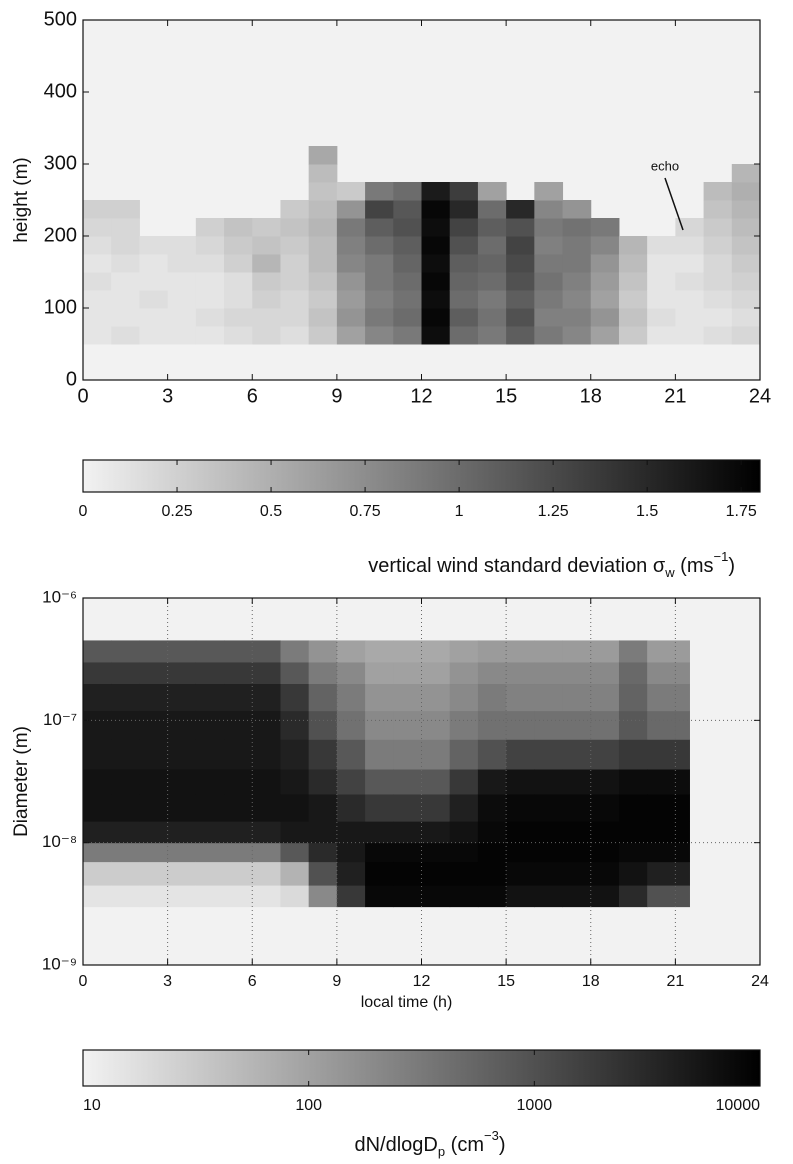  What do you see at coordinates (694, 566) in the screenshot?
I see `colorbar-title-part: (ms` at bounding box center [694, 566].